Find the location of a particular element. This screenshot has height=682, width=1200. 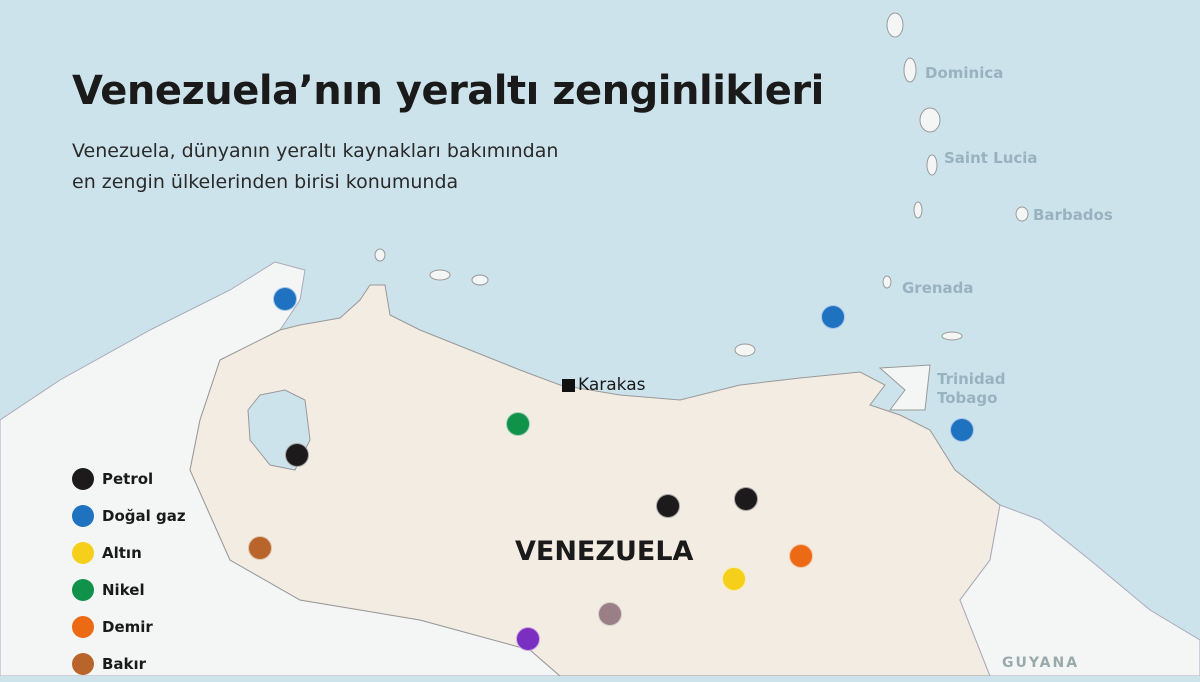

capital-marker: Karakas is located at coordinates (604, 385).